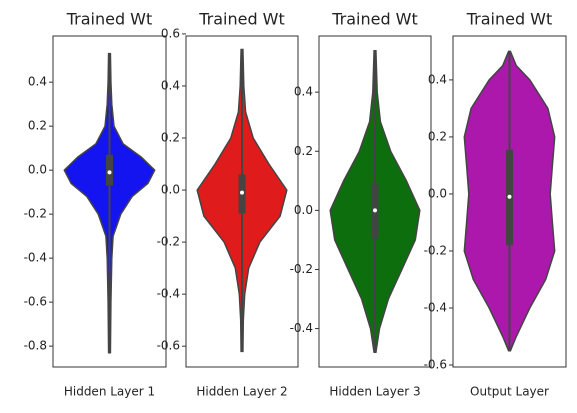 The image size is (577, 413). I want to click on y-tick-label: 0.6, so click(170, 33).